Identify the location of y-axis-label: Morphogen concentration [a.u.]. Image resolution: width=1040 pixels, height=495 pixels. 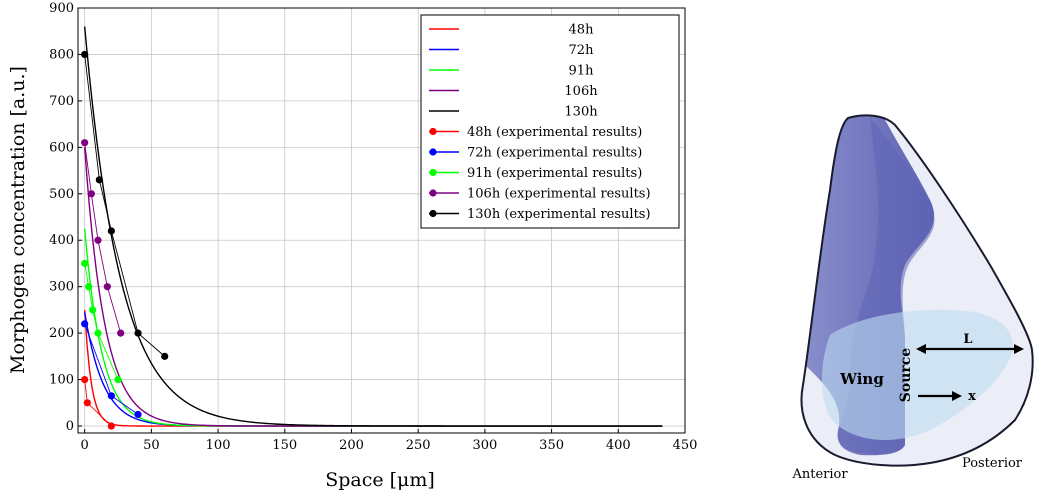
(18, 220).